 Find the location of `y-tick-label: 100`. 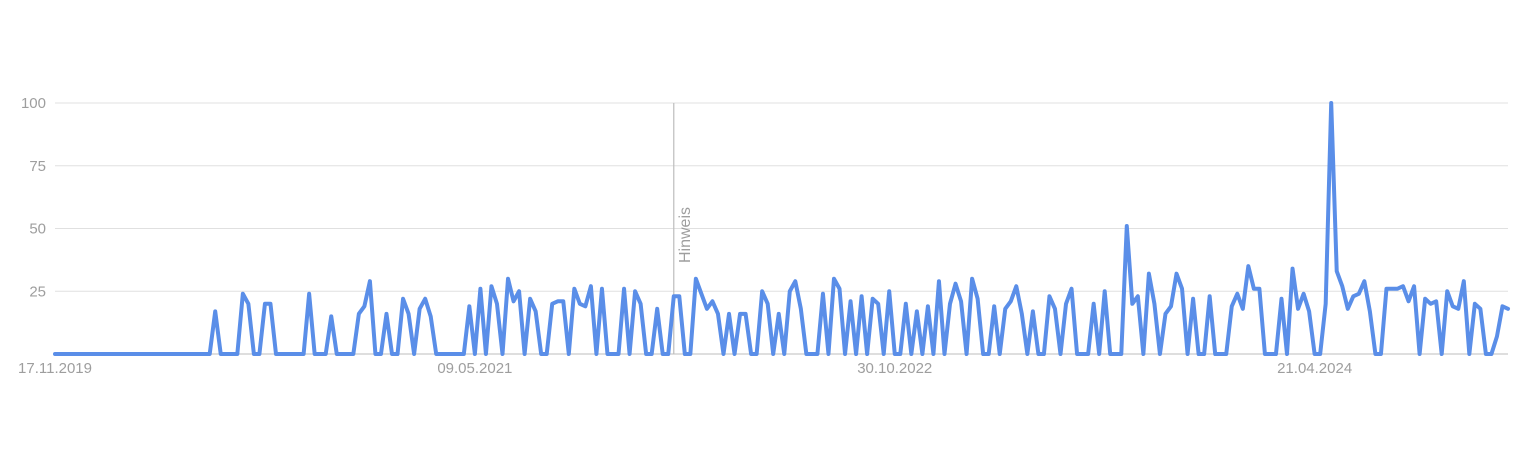

y-tick-label: 100 is located at coordinates (33, 103).